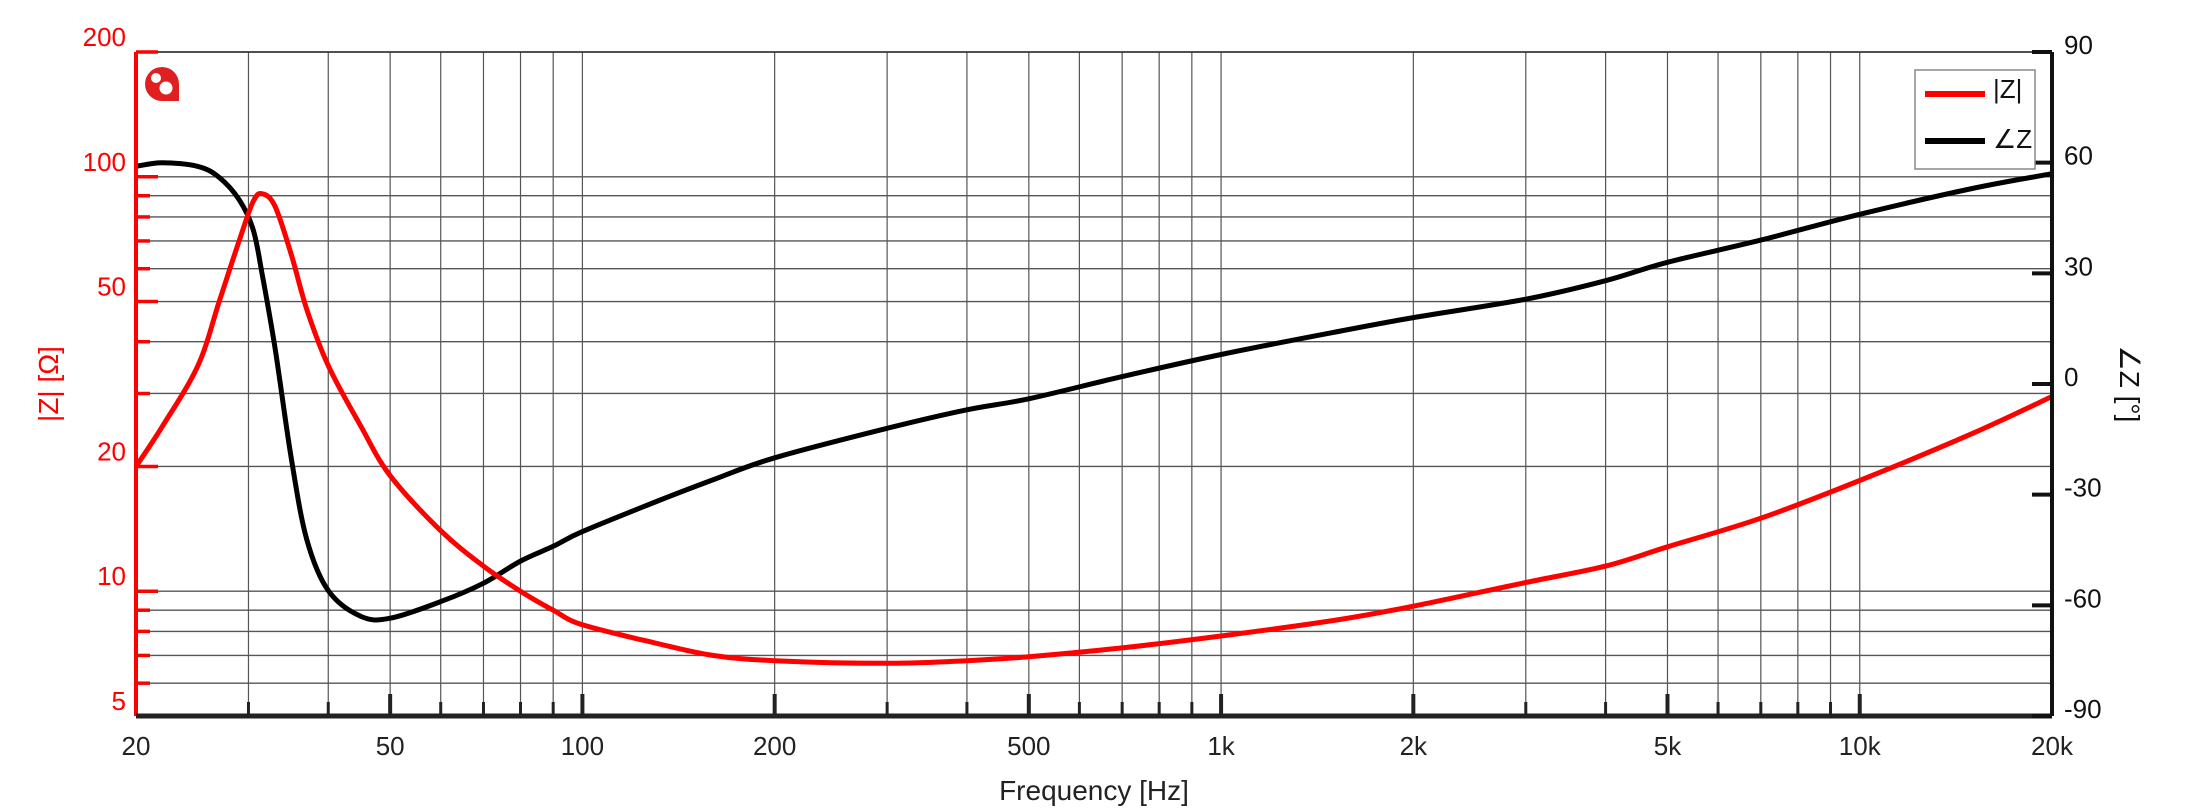 This screenshot has height=809, width=2186. What do you see at coordinates (48, 384) in the screenshot?
I see `y-left-axis-title: |Z| [Ω]` at bounding box center [48, 384].